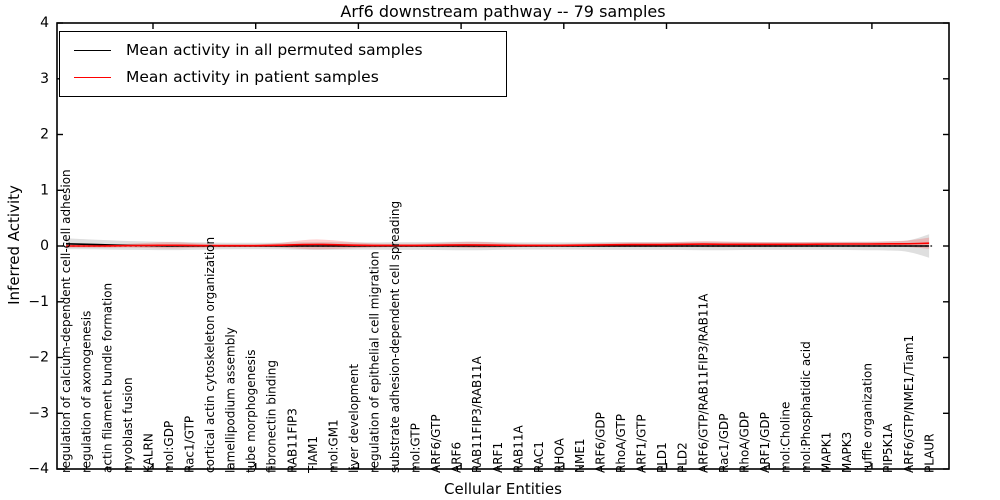 This screenshot has height=500, width=1000. I want to click on legend-item-patient: Mean activity in patient samples, so click(283, 77).